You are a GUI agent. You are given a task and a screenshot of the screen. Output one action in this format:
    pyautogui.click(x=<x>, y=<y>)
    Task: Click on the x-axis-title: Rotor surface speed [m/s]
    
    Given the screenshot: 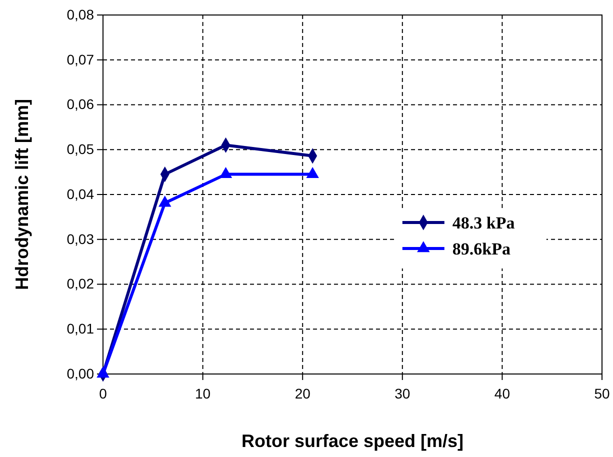 What is the action you would take?
    pyautogui.click(x=352, y=441)
    